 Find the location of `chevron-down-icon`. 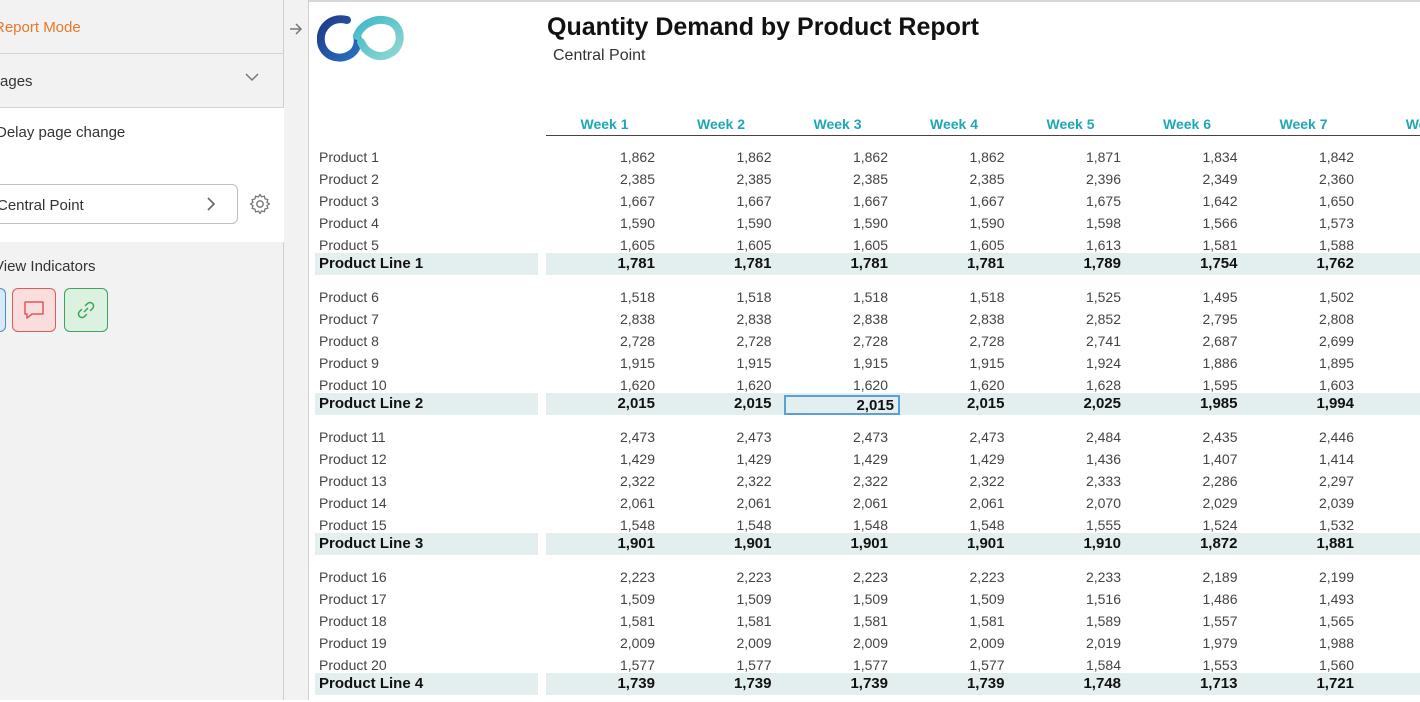

chevron-down-icon is located at coordinates (252, 77).